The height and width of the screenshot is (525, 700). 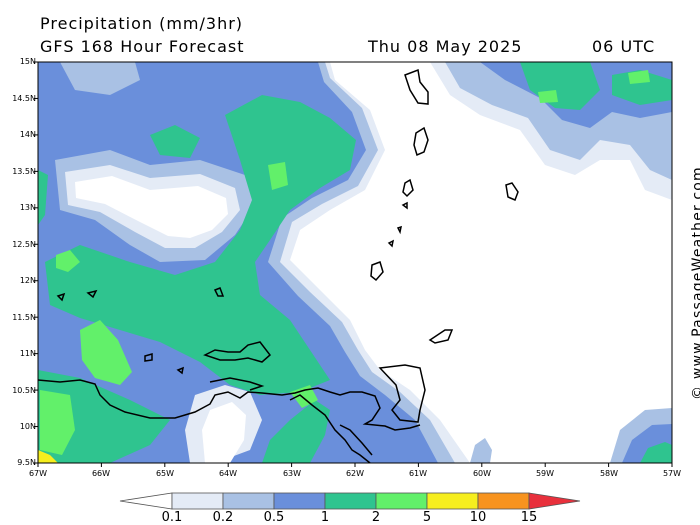 I want to click on lat-label: 12N, so click(x=27, y=280).